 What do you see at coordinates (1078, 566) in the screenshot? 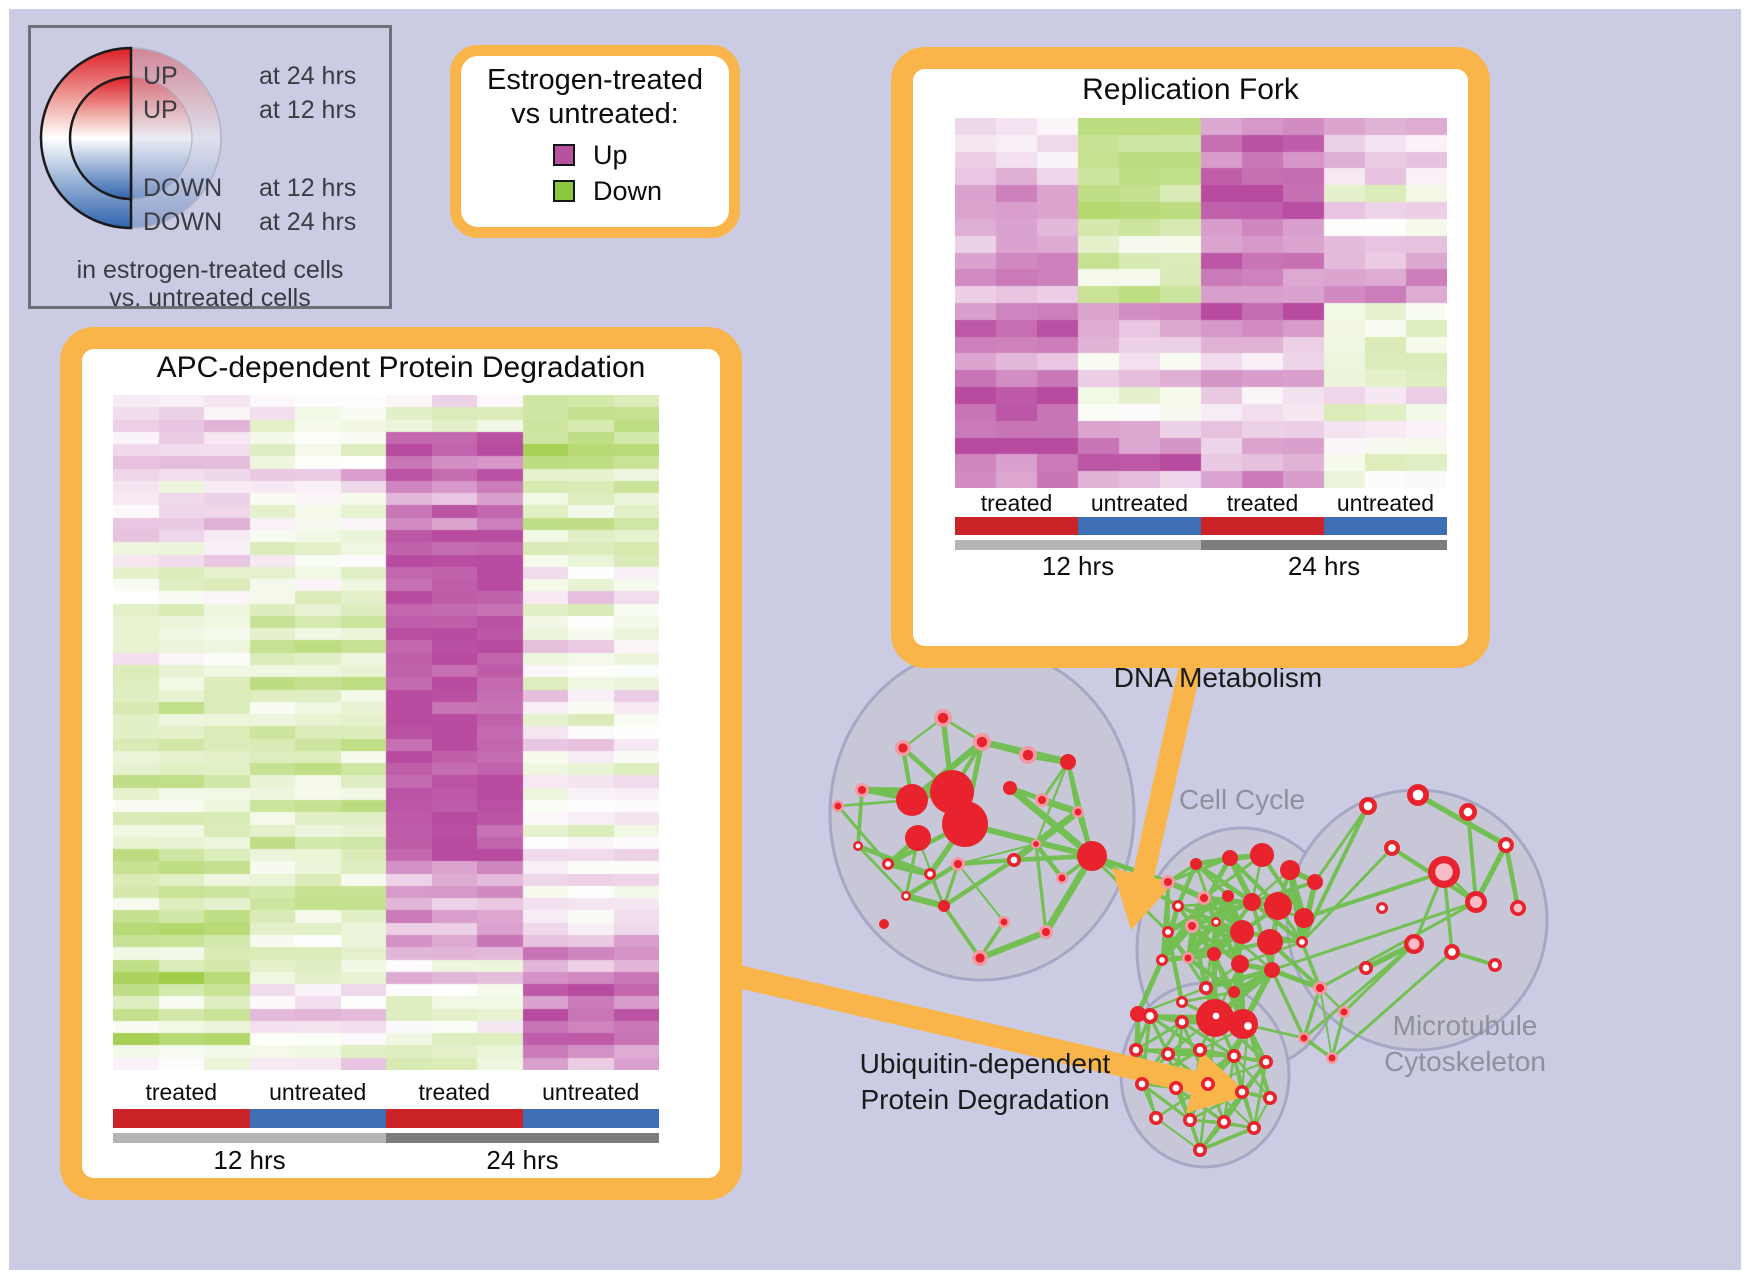
I see `rf-time-label-12: 12 hrs` at bounding box center [1078, 566].